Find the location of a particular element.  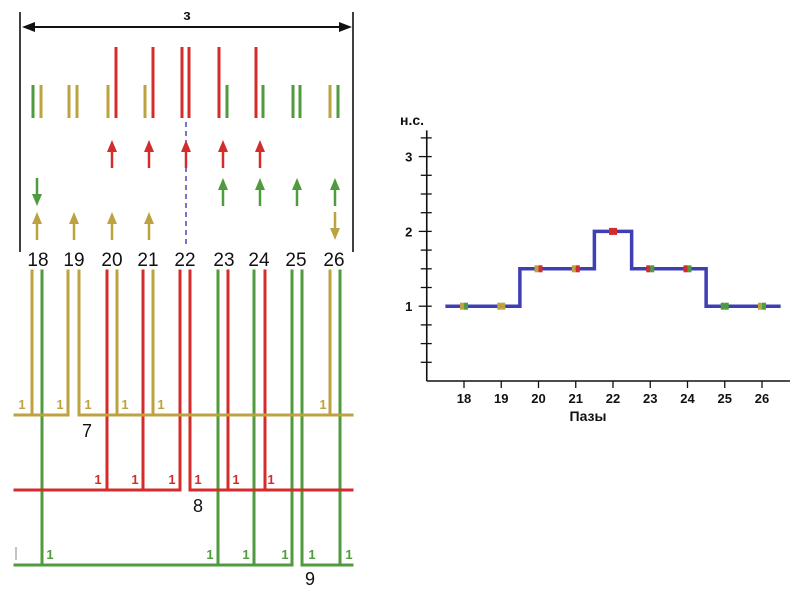

lead-label-red: 8 is located at coordinates (198, 506).